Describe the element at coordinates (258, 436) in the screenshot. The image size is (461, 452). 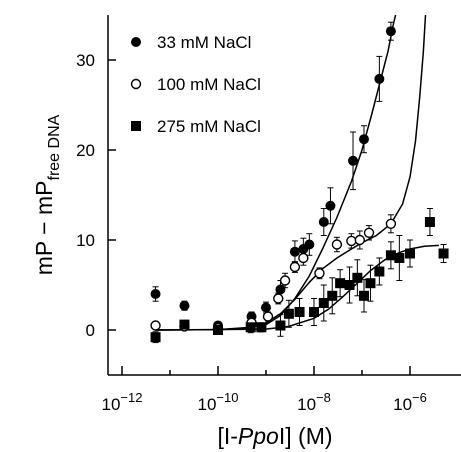
I see `x-axis-label-italic: Ppo` at that location.